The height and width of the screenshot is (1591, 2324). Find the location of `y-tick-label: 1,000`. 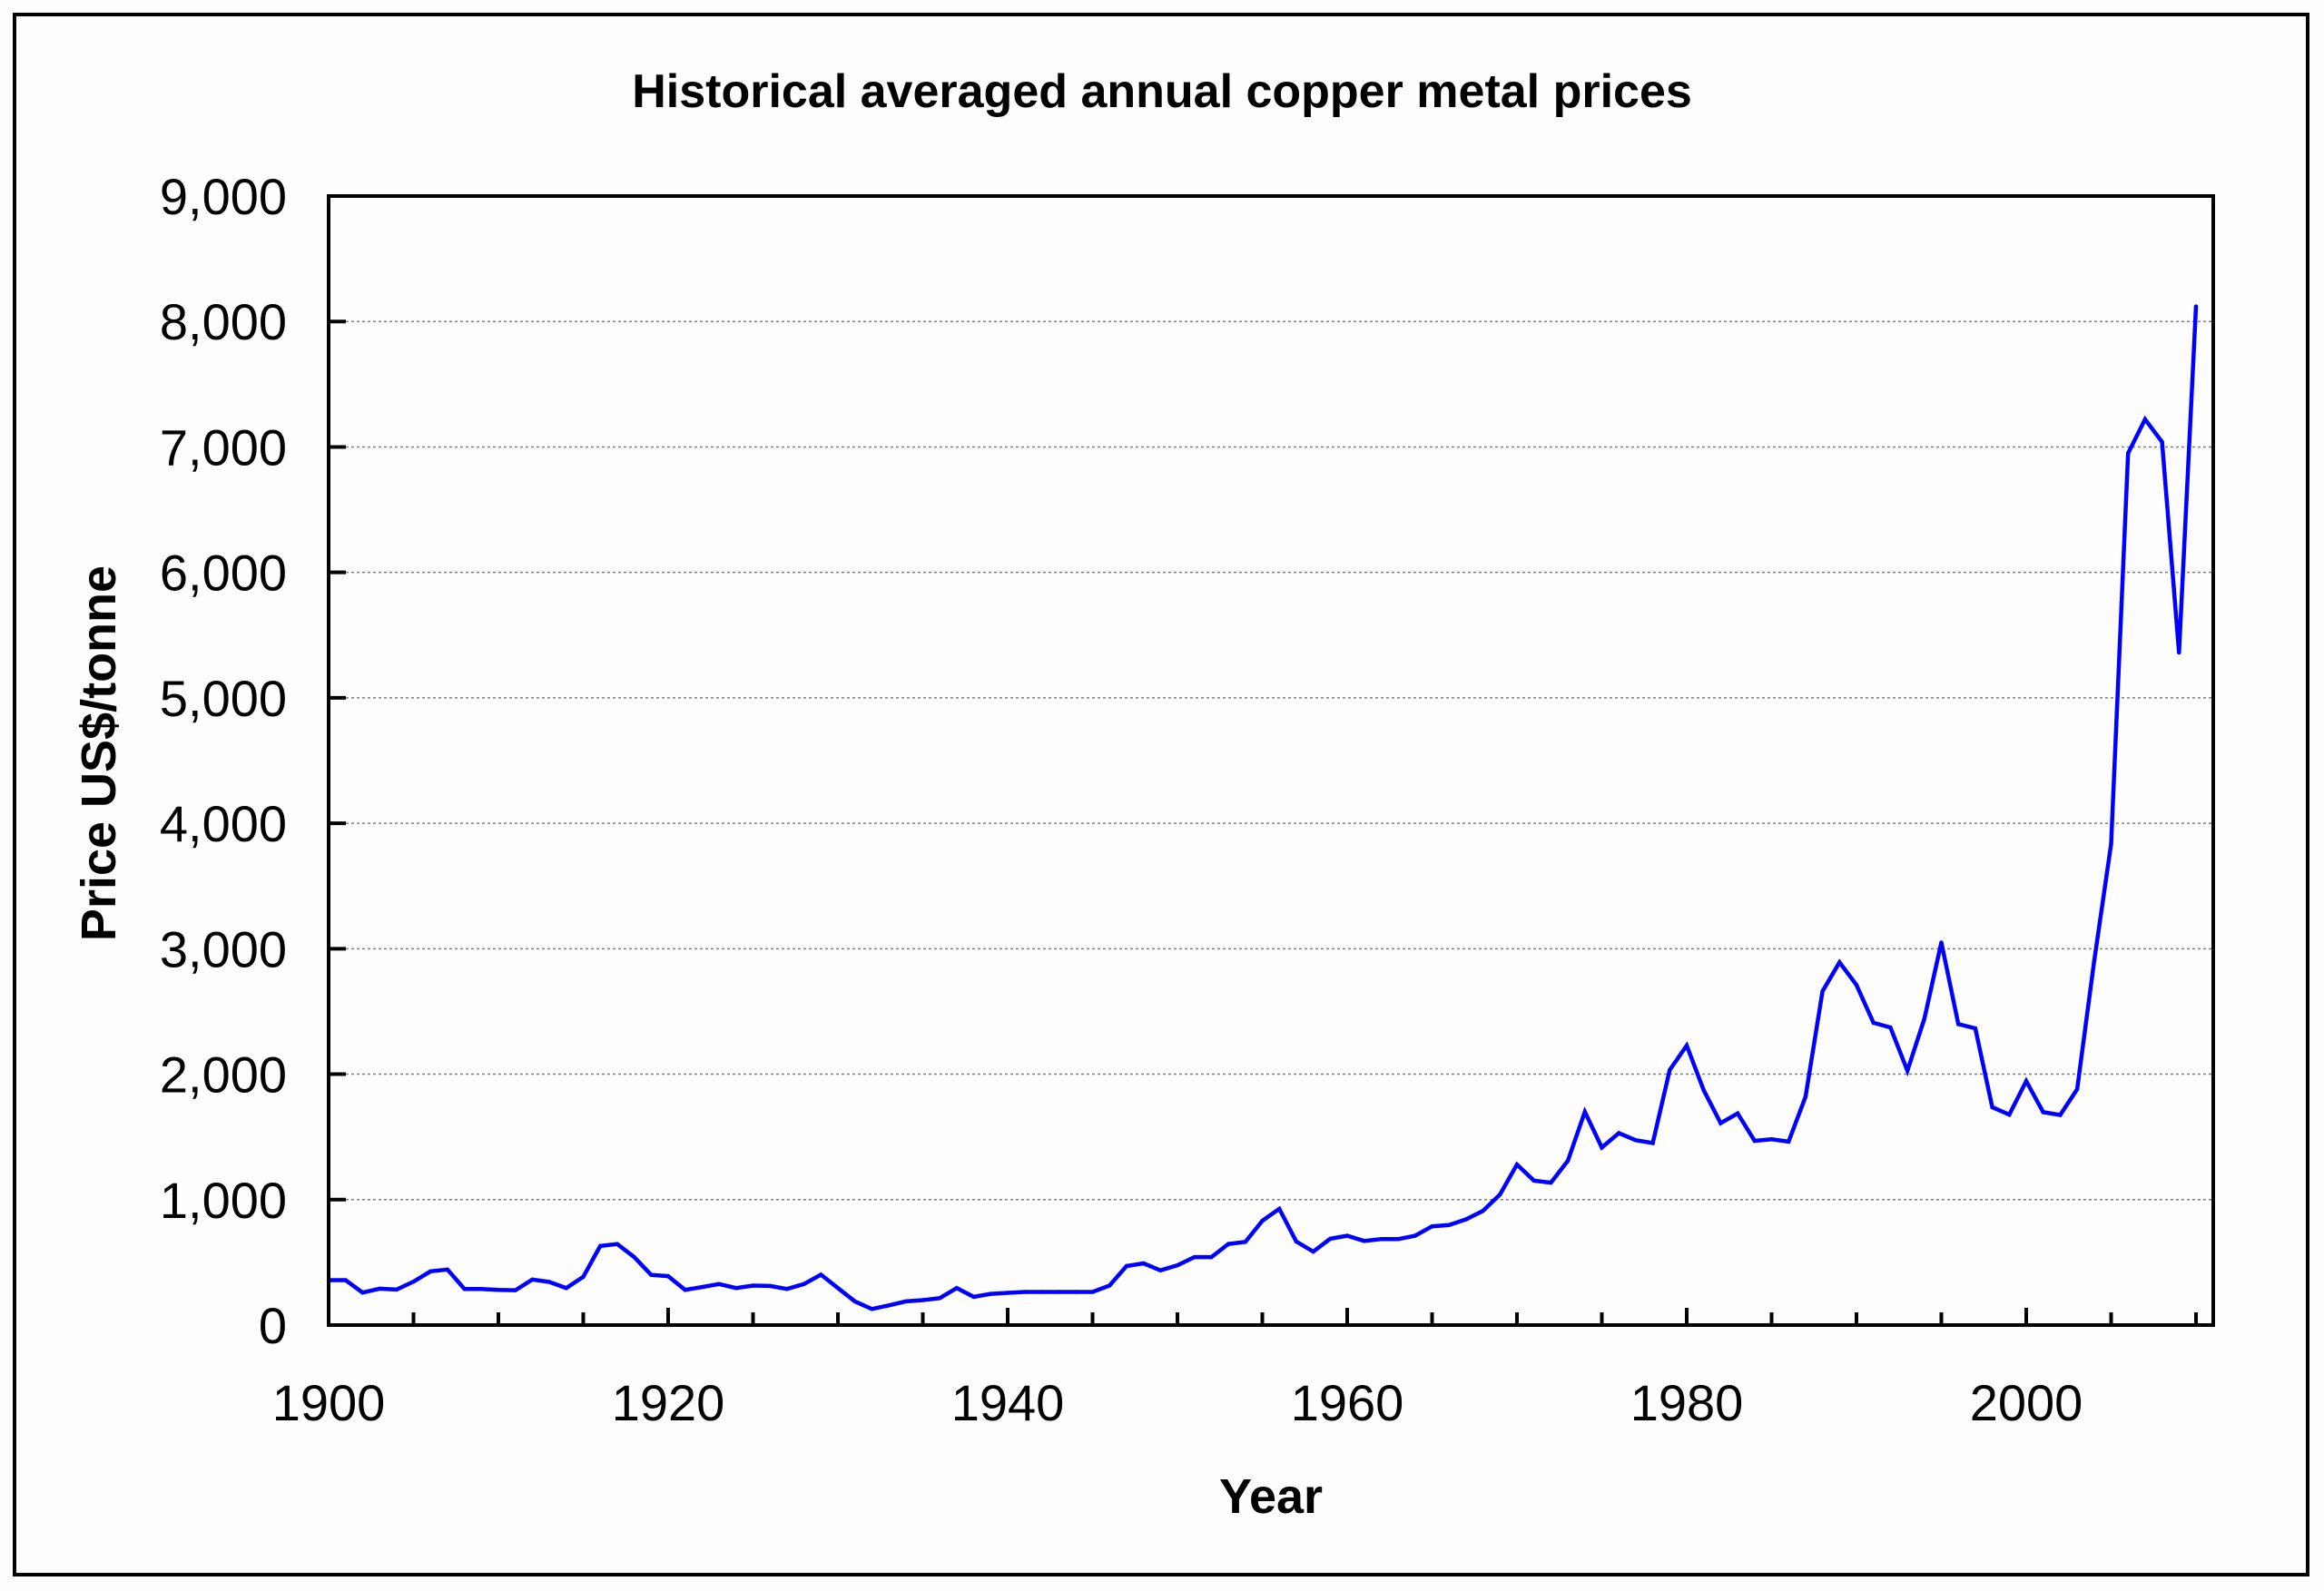

y-tick-label: 1,000 is located at coordinates (223, 1201).